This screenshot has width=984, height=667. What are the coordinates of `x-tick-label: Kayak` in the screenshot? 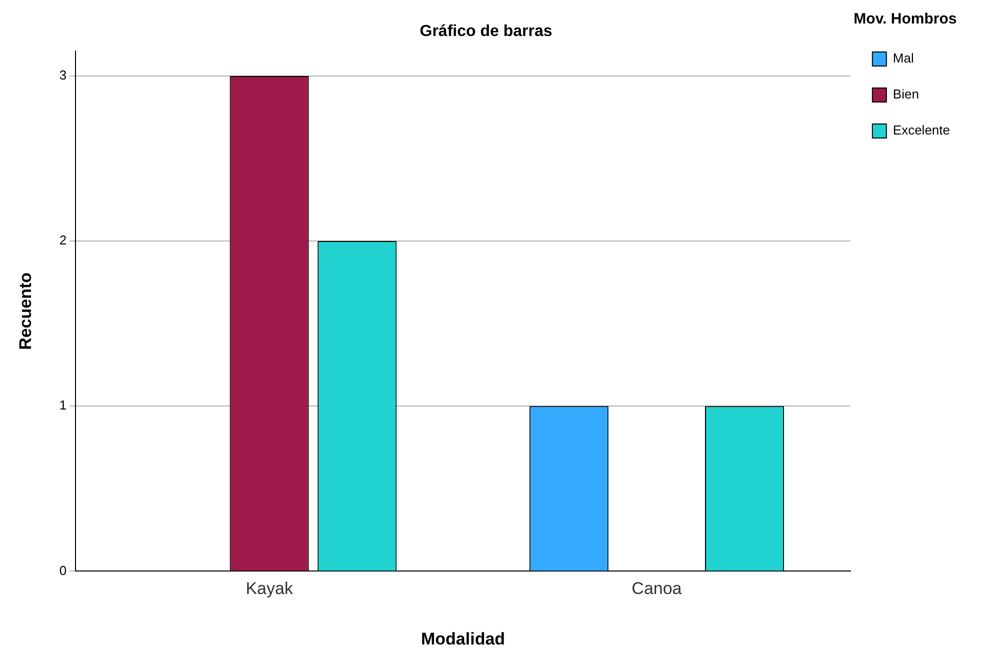 It's located at (270, 588).